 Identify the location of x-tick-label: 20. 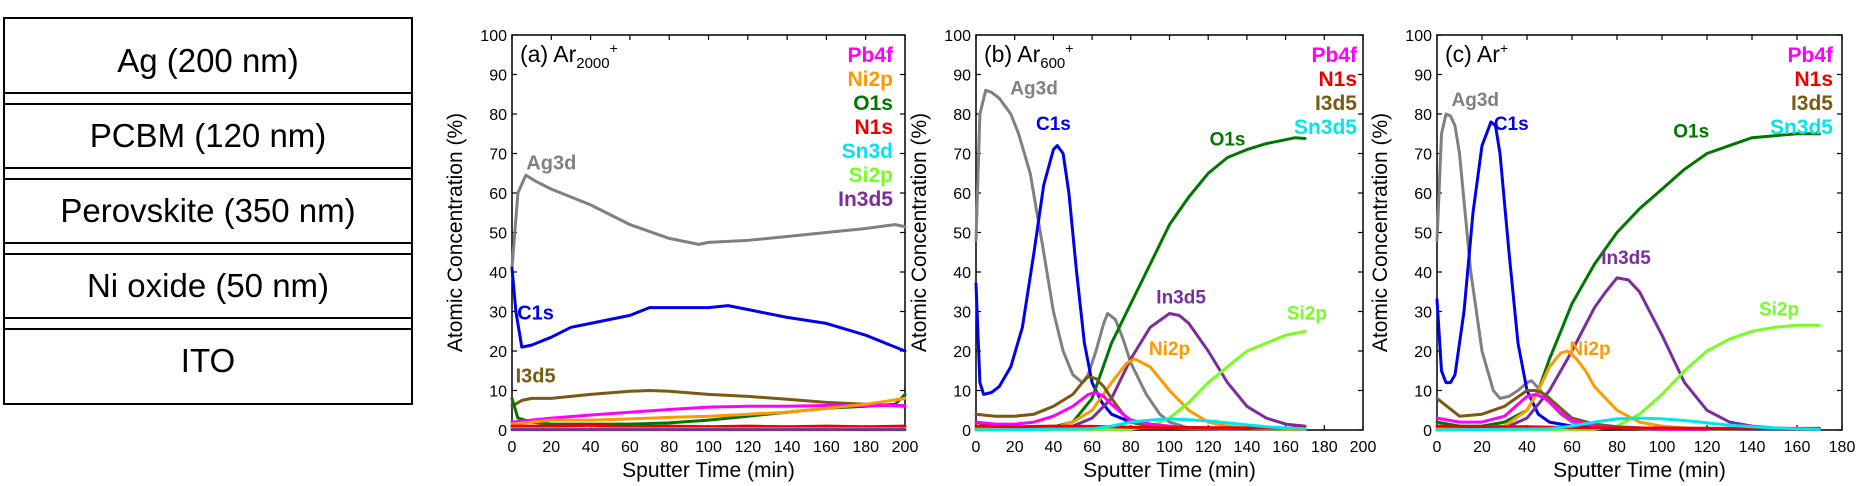
(1482, 447).